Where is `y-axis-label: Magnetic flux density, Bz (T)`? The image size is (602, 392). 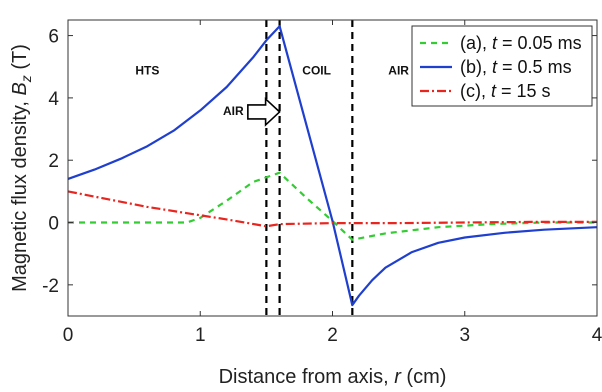 y-axis-label: Magnetic flux density, Bz (T) is located at coordinates (21, 168).